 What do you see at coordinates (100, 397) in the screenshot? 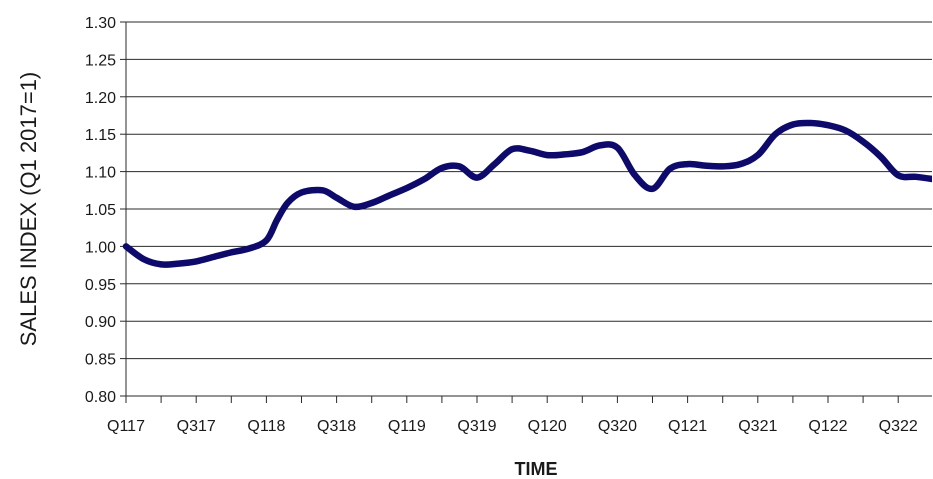
I see `y-tick-label: 0.80` at bounding box center [100, 397].